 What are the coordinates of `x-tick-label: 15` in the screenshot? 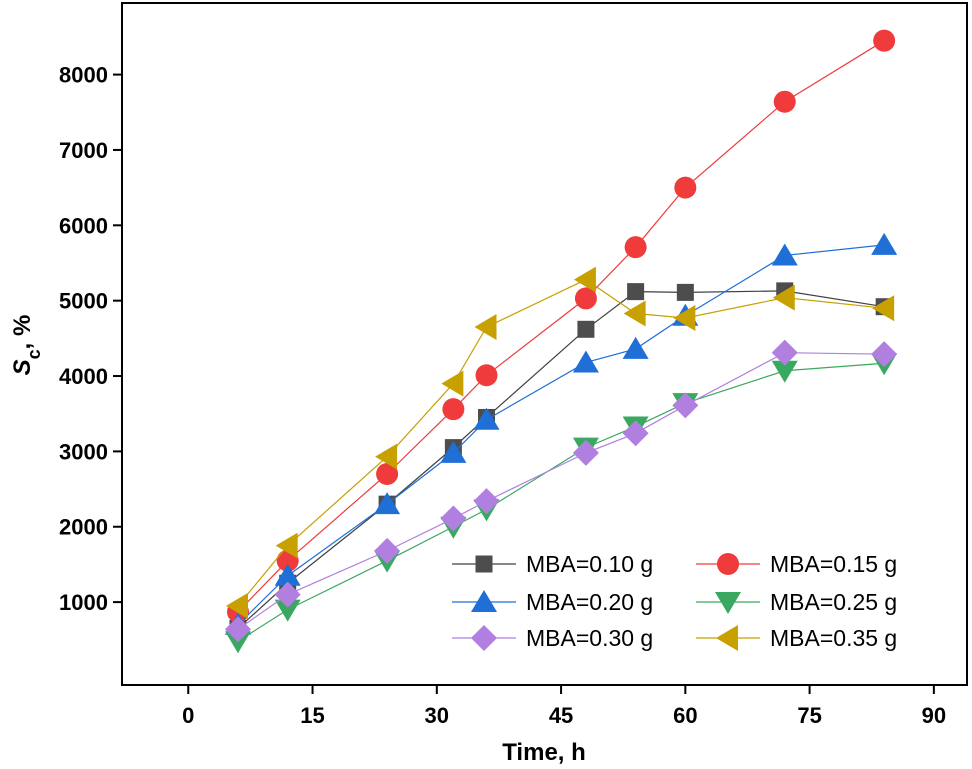 It's located at (312, 715).